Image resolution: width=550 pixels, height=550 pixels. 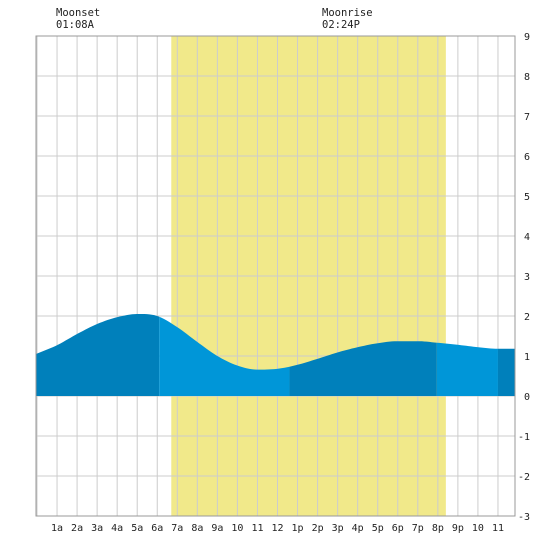 I want to click on x-tick-label: 9a, so click(x=217, y=528).